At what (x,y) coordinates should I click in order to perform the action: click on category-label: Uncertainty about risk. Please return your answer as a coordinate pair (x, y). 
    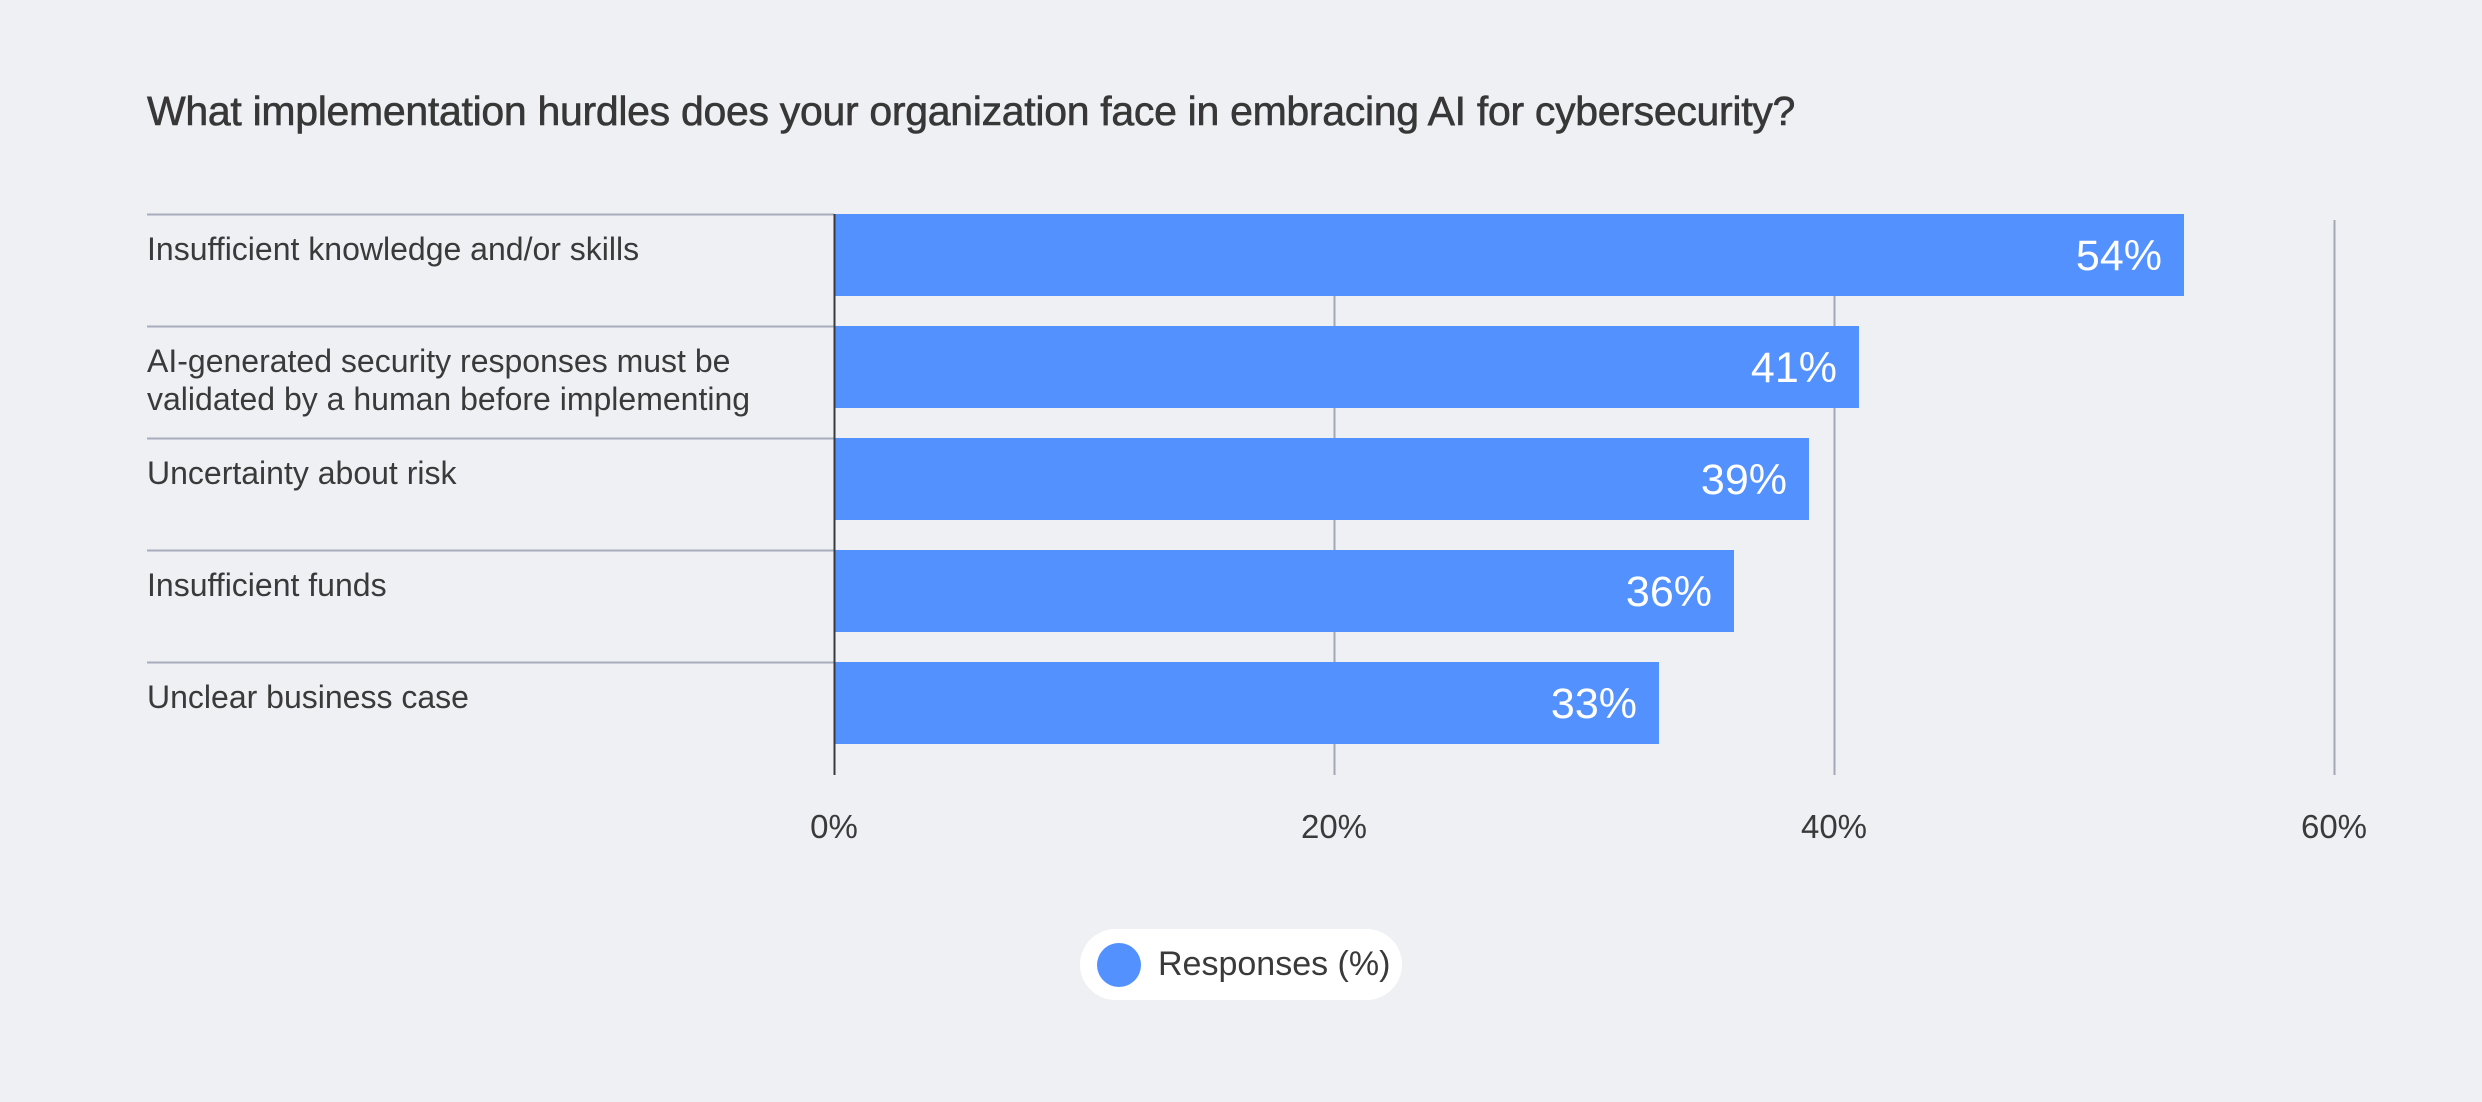
    Looking at the image, I should click on (302, 473).